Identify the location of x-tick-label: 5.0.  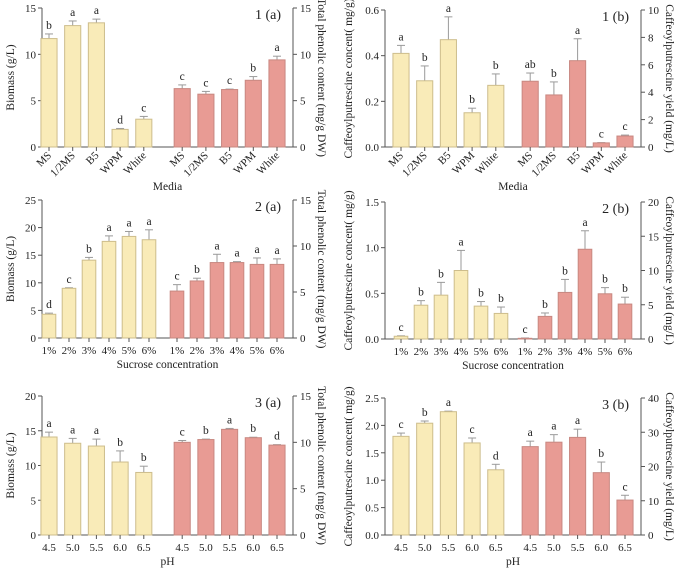
(73, 548).